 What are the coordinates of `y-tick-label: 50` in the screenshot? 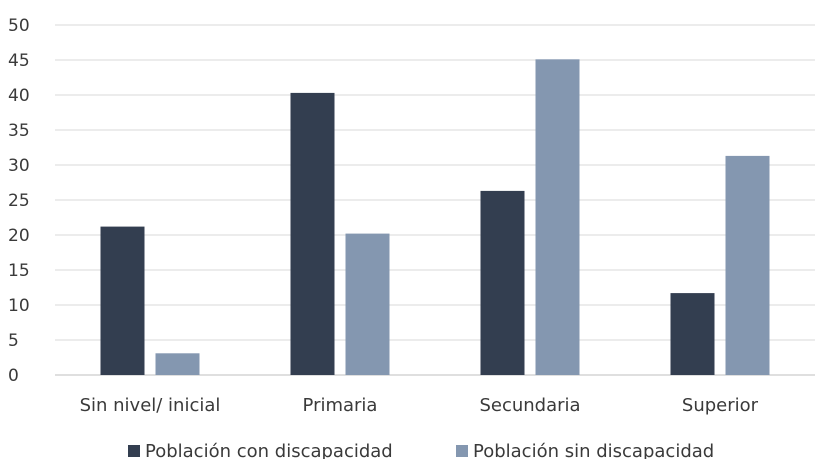 It's located at (19, 26).